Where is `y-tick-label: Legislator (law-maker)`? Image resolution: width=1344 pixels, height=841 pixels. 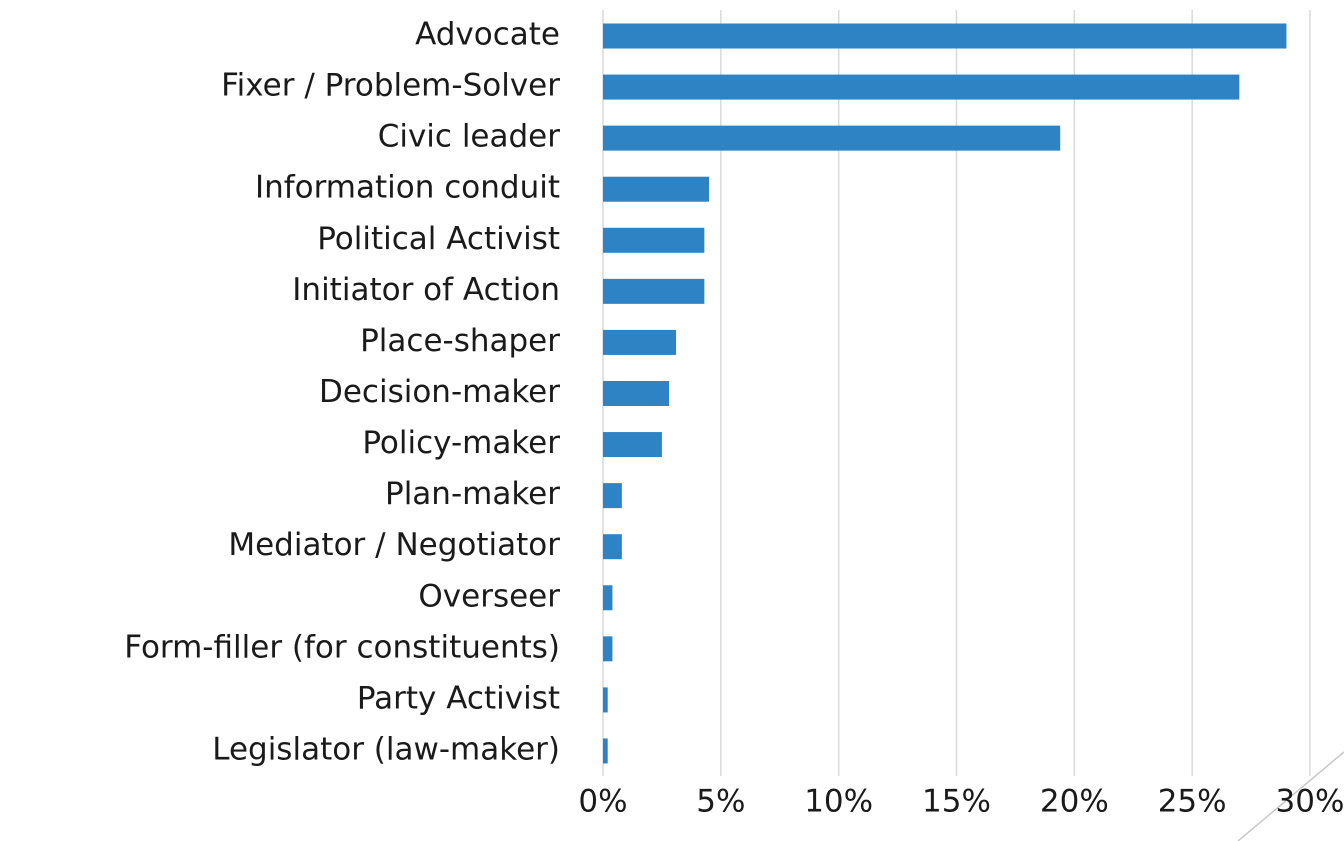
y-tick-label: Legislator (law-maker) is located at coordinates (386, 749).